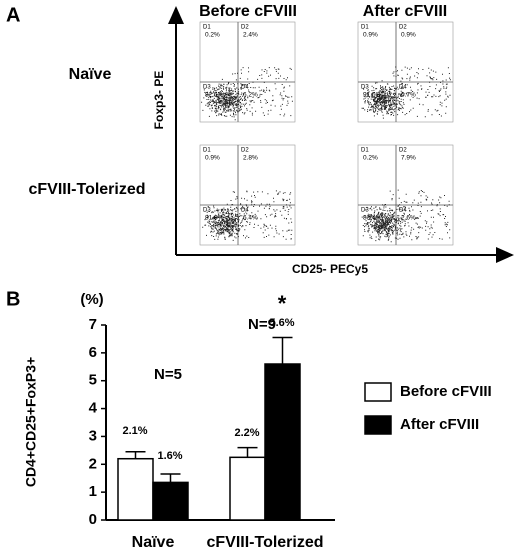  I want to click on y-tick-label: 3, so click(93, 435).